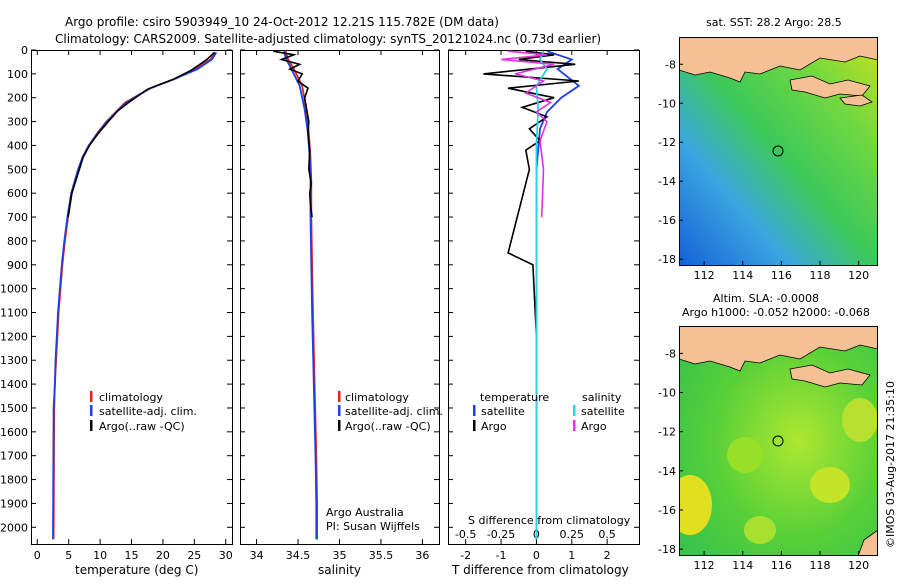  Describe the element at coordinates (14, 289) in the screenshot. I see `y-tick-label: 1000` at that location.